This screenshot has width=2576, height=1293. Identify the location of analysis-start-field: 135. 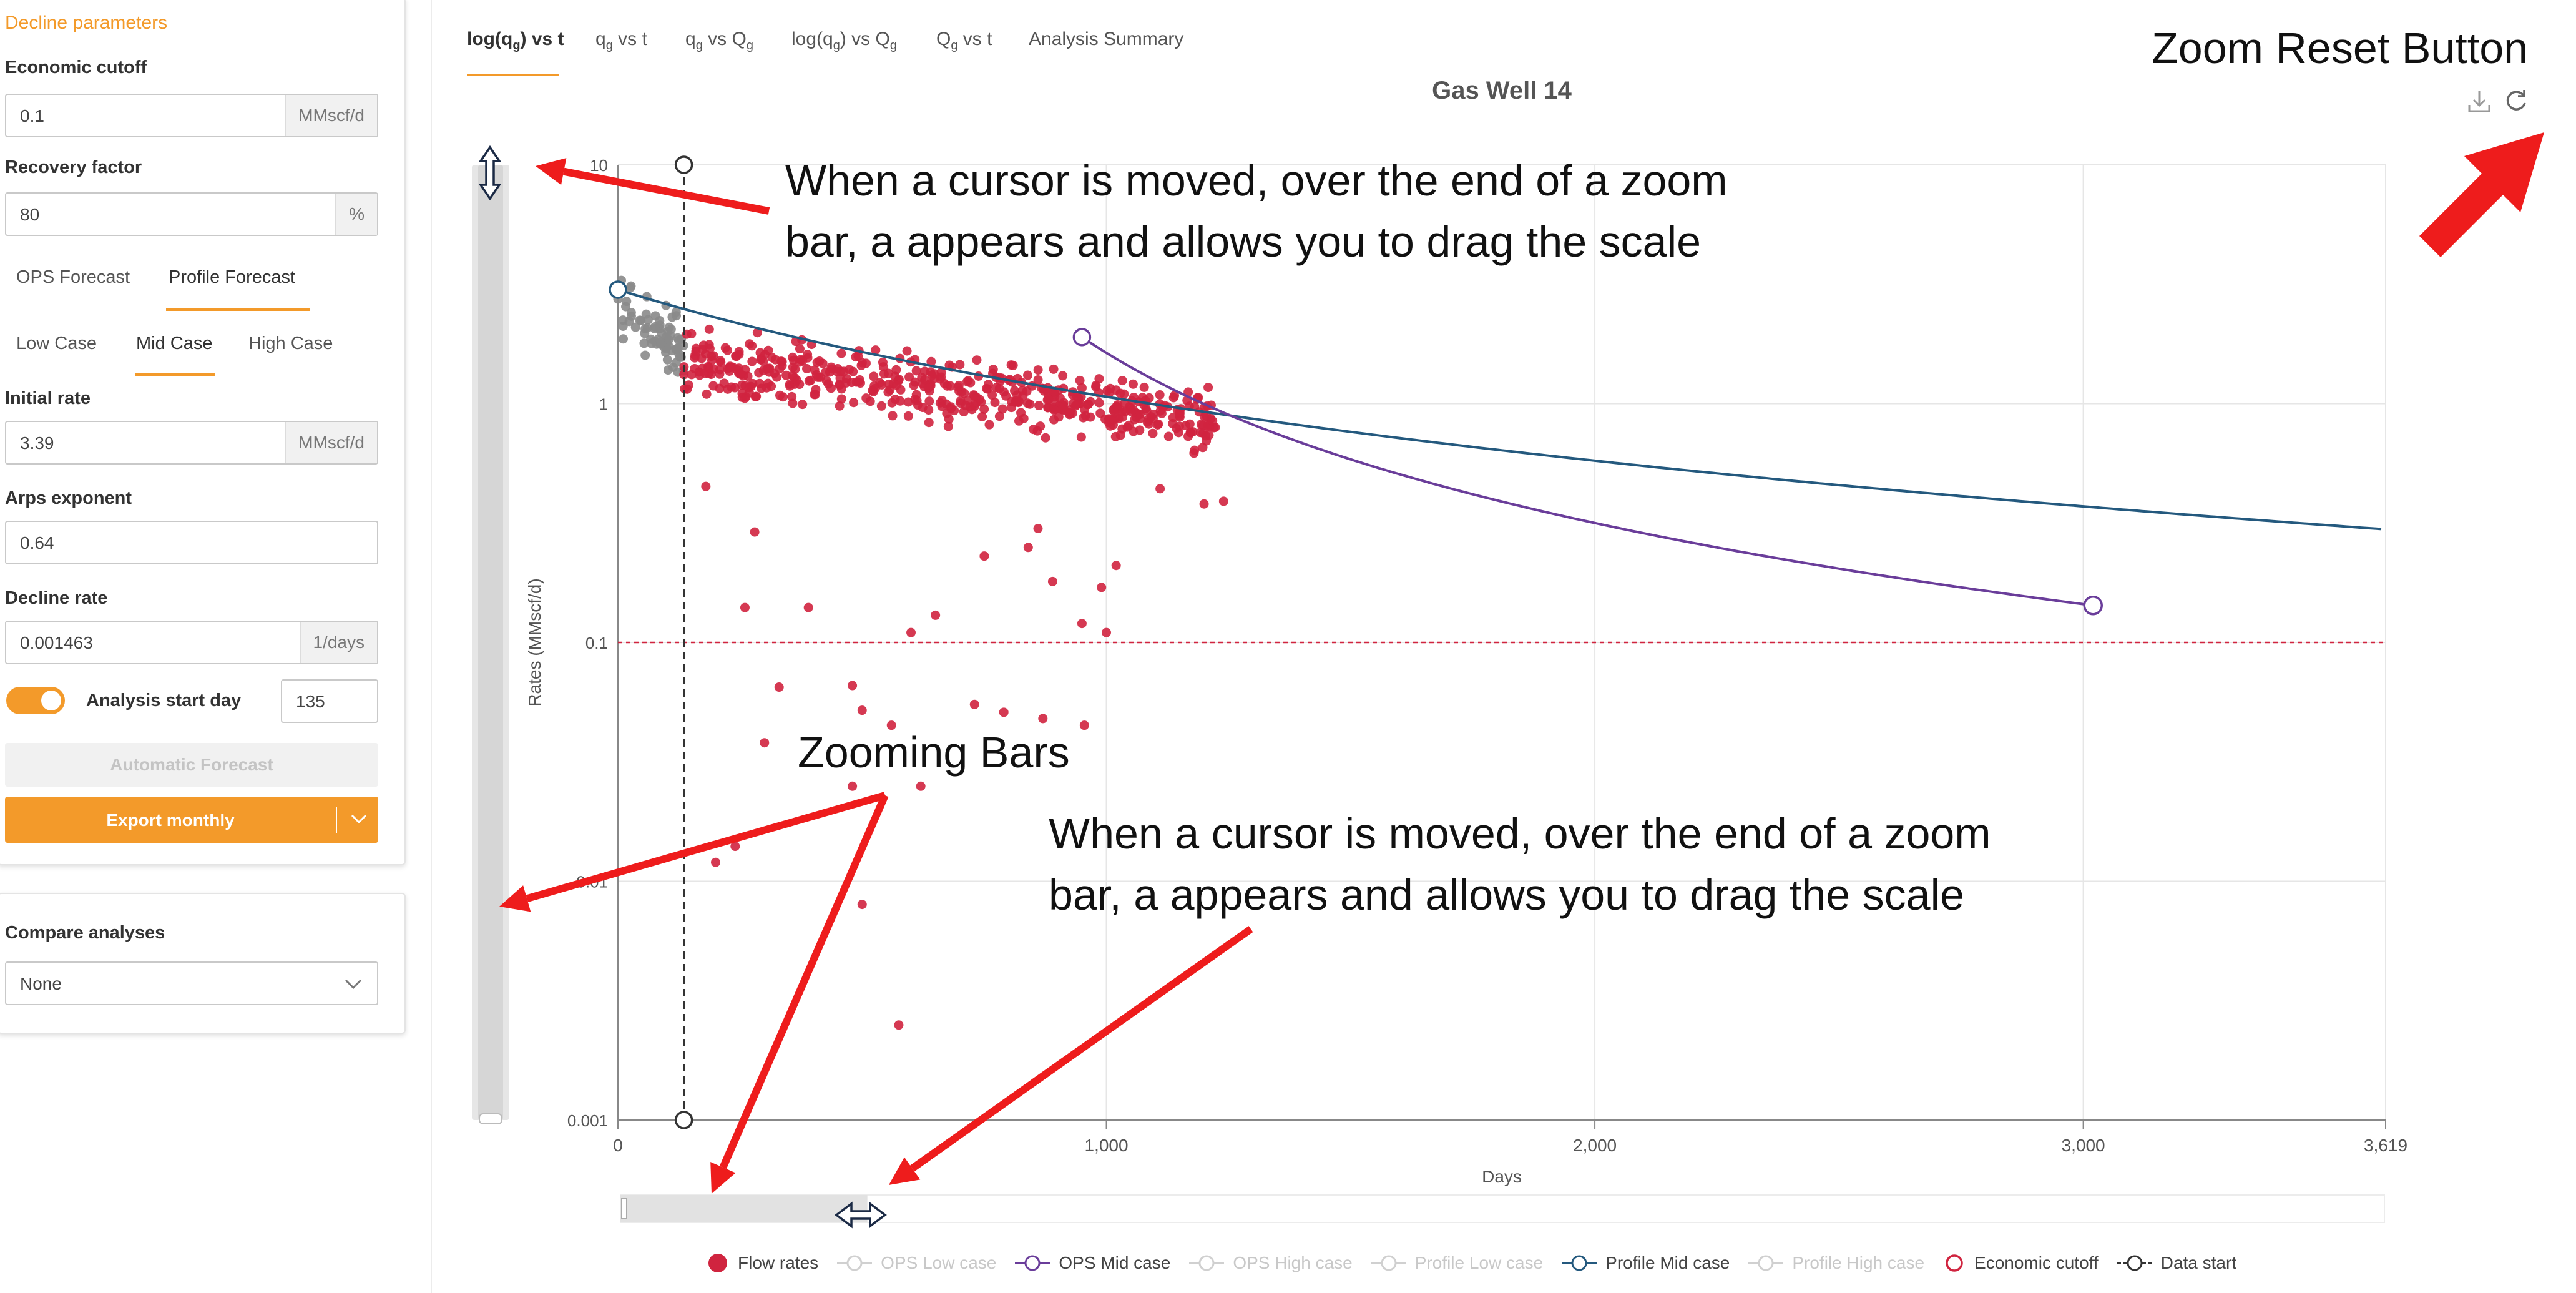
(329, 701).